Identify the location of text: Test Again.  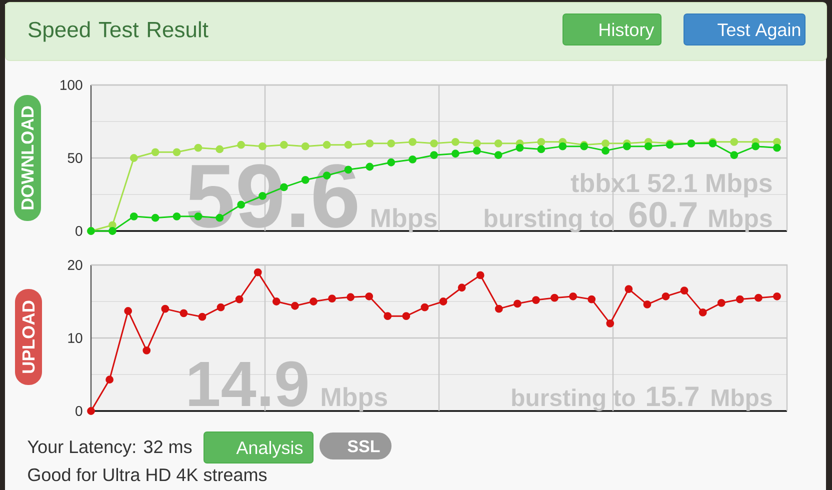
(759, 31).